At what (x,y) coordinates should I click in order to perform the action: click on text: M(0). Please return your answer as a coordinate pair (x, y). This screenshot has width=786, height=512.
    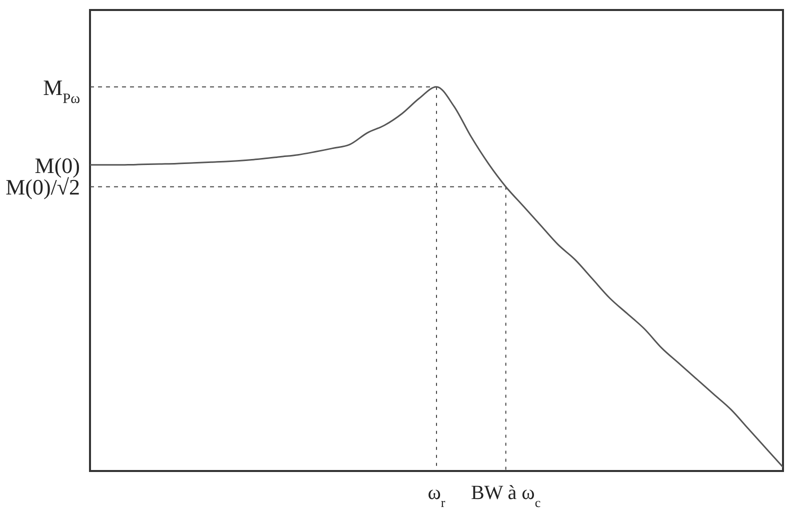
    Looking at the image, I should click on (57, 165).